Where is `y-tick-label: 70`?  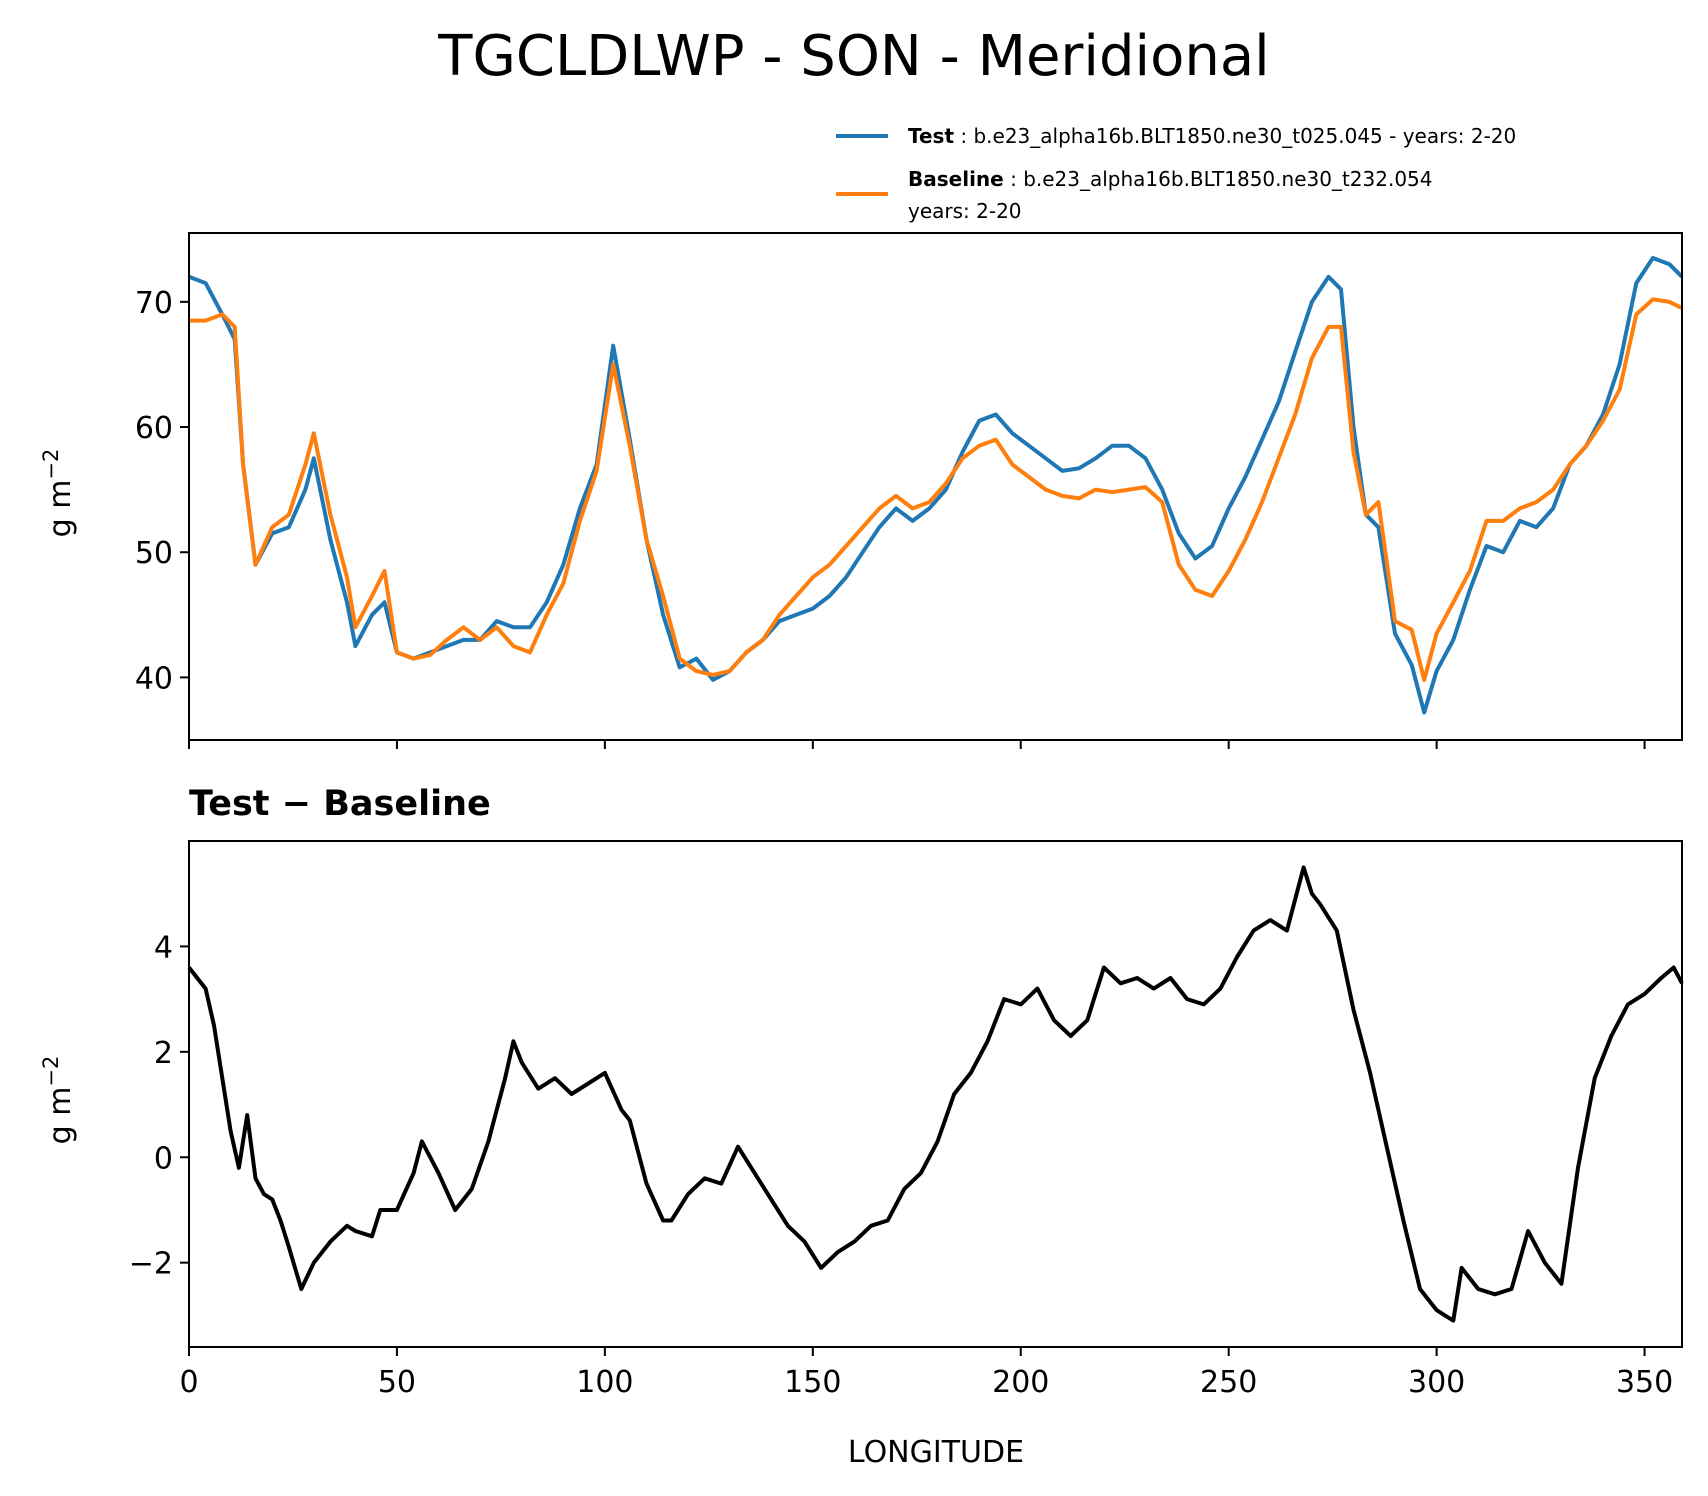 y-tick-label: 70 is located at coordinates (154, 303).